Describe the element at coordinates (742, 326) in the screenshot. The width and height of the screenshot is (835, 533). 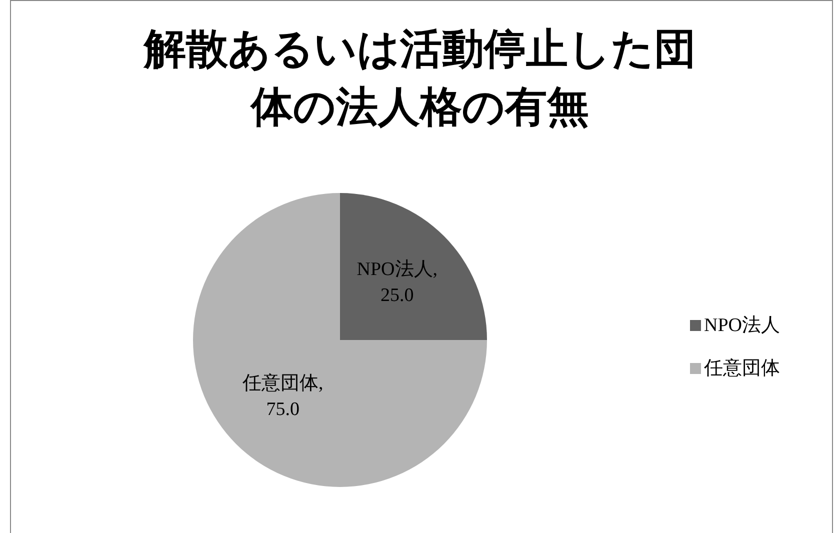
I see `legend-label: NPO法人` at that location.